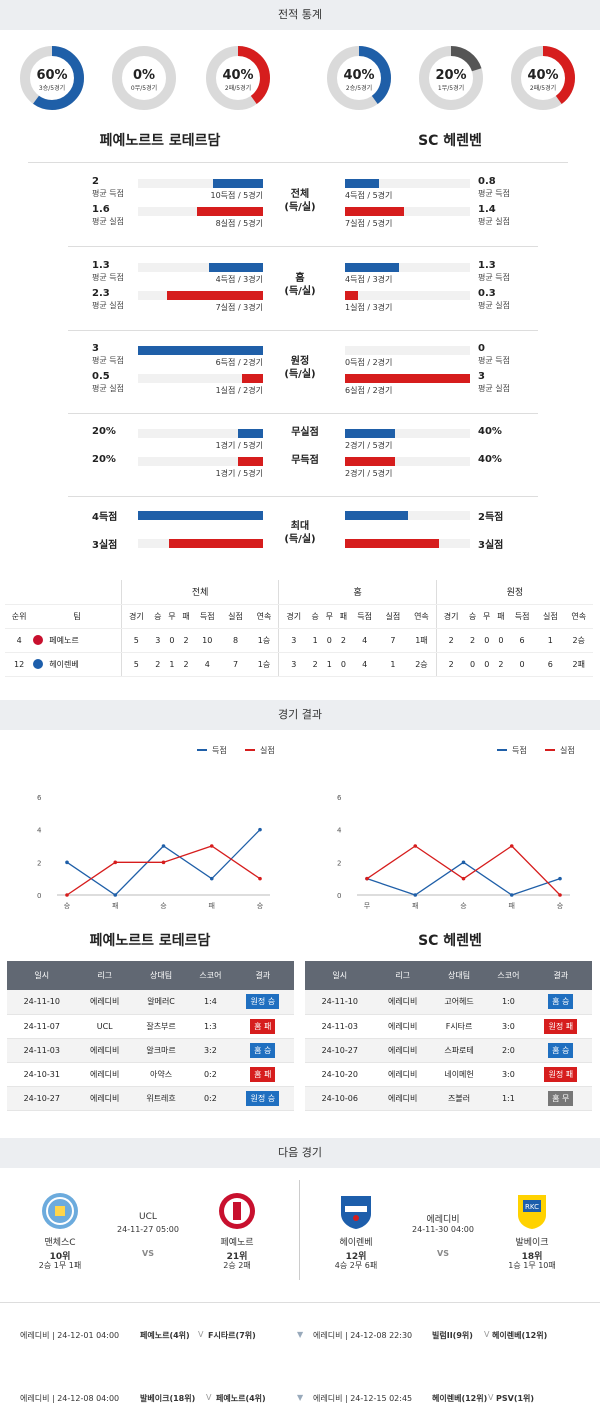 The image size is (600, 1425). Describe the element at coordinates (486, 664) in the screenshot. I see `standings-cell: 0` at that location.